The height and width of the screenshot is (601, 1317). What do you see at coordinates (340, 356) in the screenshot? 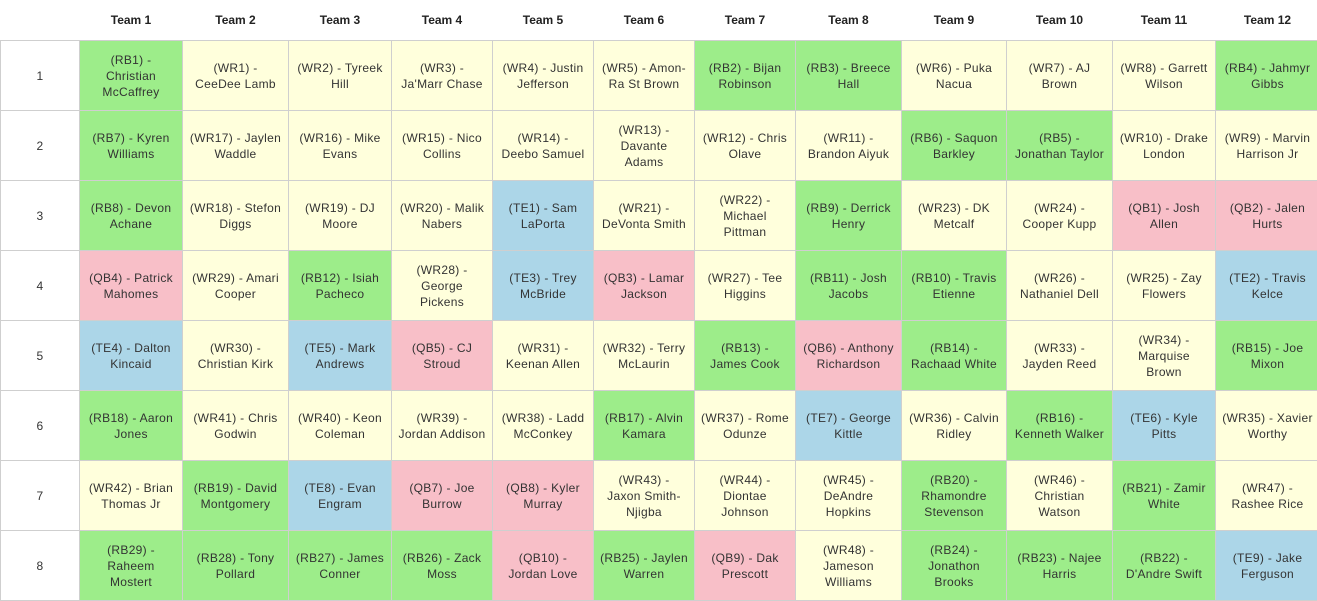
I see `pick-cell: (TE5) - Mark Andrews` at bounding box center [340, 356].